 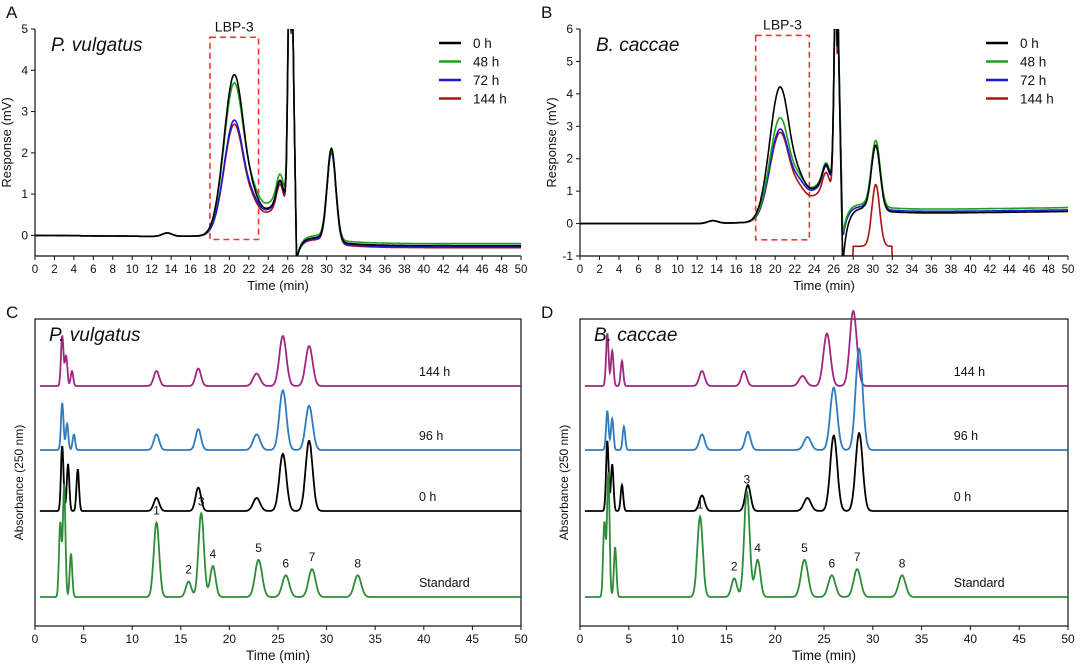 What do you see at coordinates (922, 639) in the screenshot?
I see `x-tick-label: 35` at bounding box center [922, 639].